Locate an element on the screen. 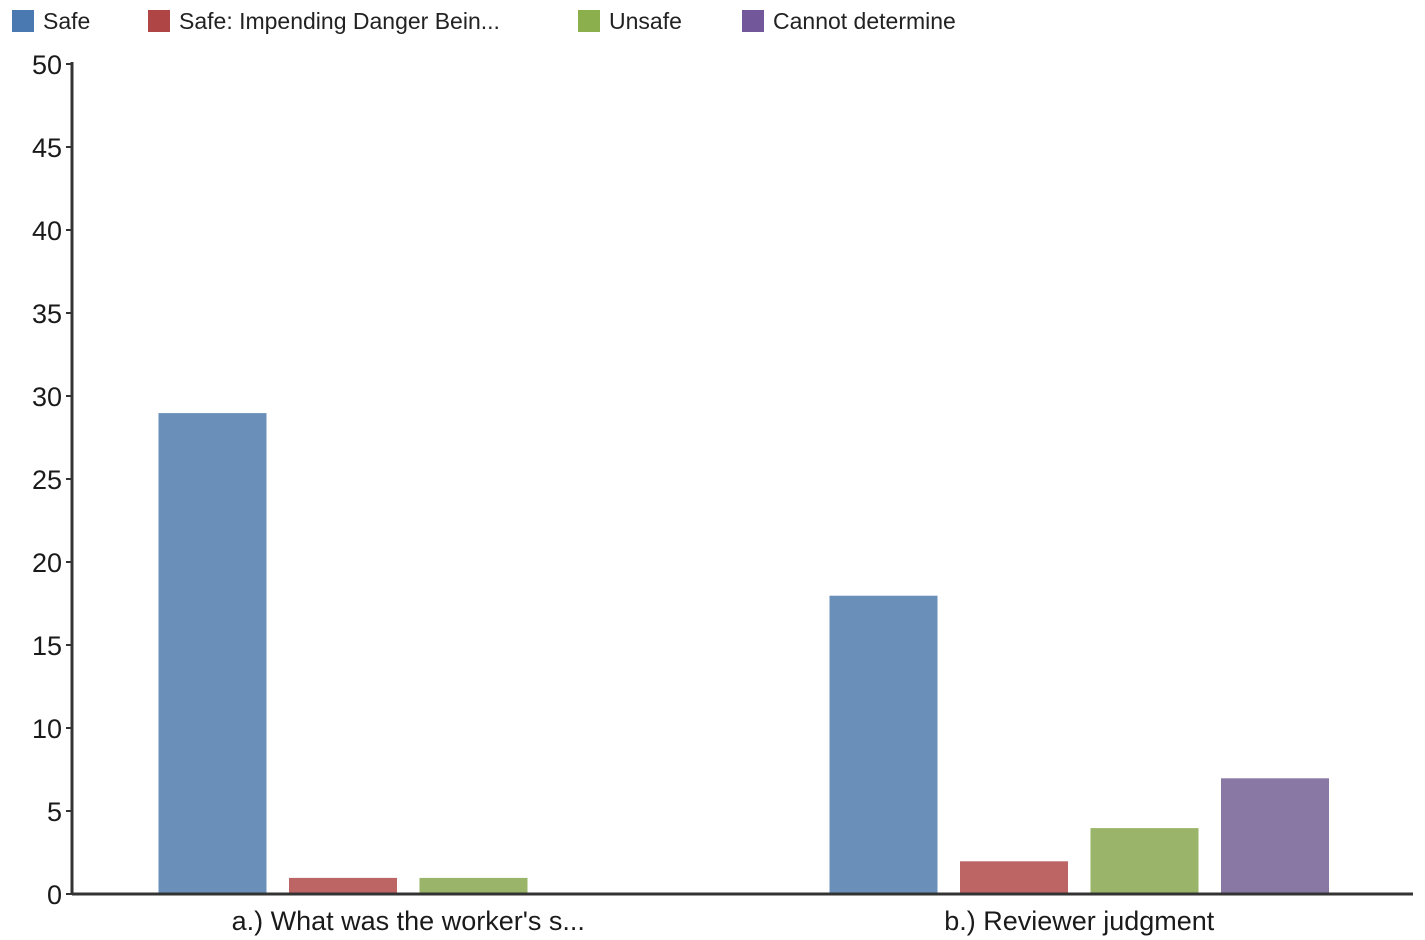 This screenshot has height=940, width=1425. y-tick-label: 35 is located at coordinates (47, 314).